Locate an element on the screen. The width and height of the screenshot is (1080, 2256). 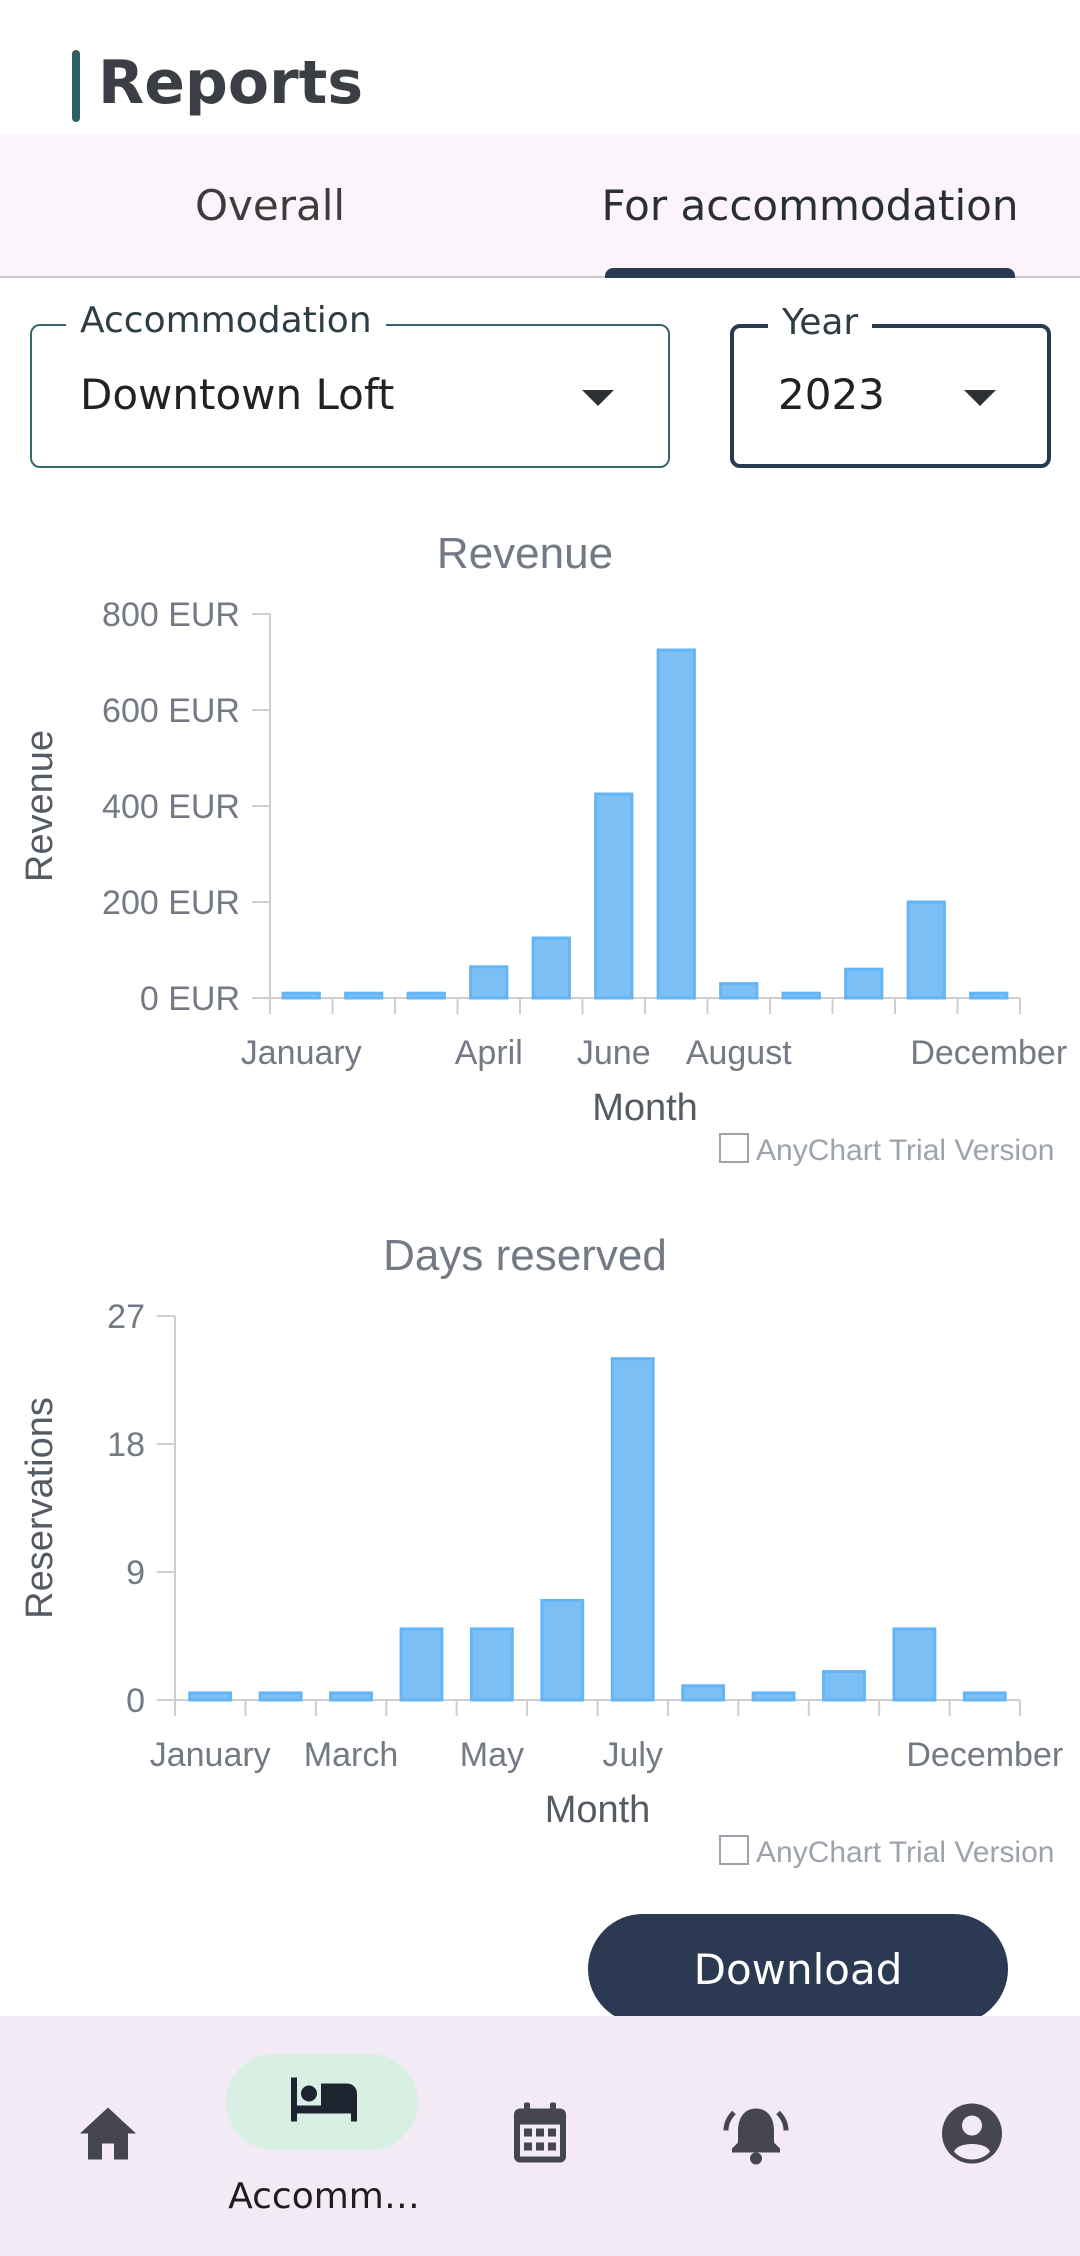
tab-for-accommodation: For accommodation is located at coordinates (810, 205).